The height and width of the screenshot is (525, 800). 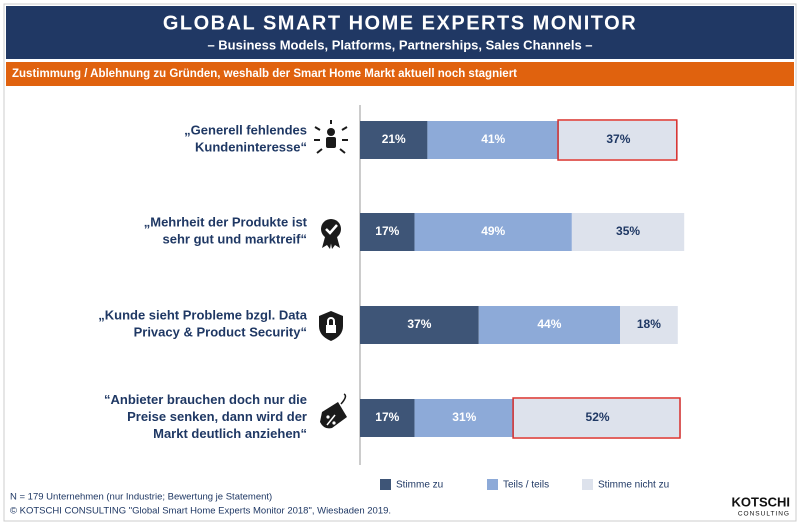 What do you see at coordinates (331, 234) in the screenshot?
I see `icon-badge` at bounding box center [331, 234].